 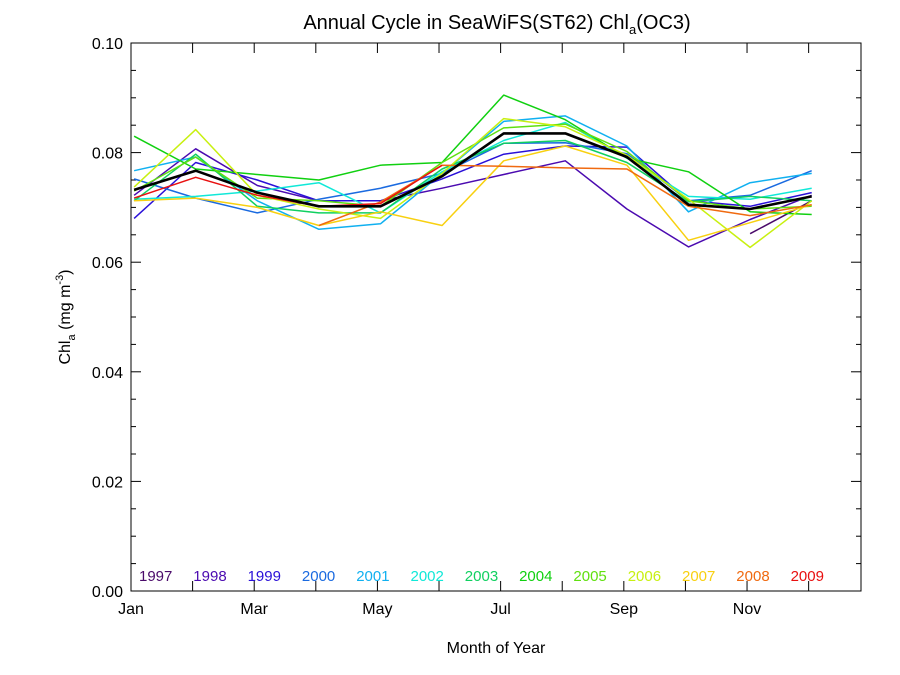 What do you see at coordinates (264, 576) in the screenshot?
I see `legend-entry-1999: 1999` at bounding box center [264, 576].